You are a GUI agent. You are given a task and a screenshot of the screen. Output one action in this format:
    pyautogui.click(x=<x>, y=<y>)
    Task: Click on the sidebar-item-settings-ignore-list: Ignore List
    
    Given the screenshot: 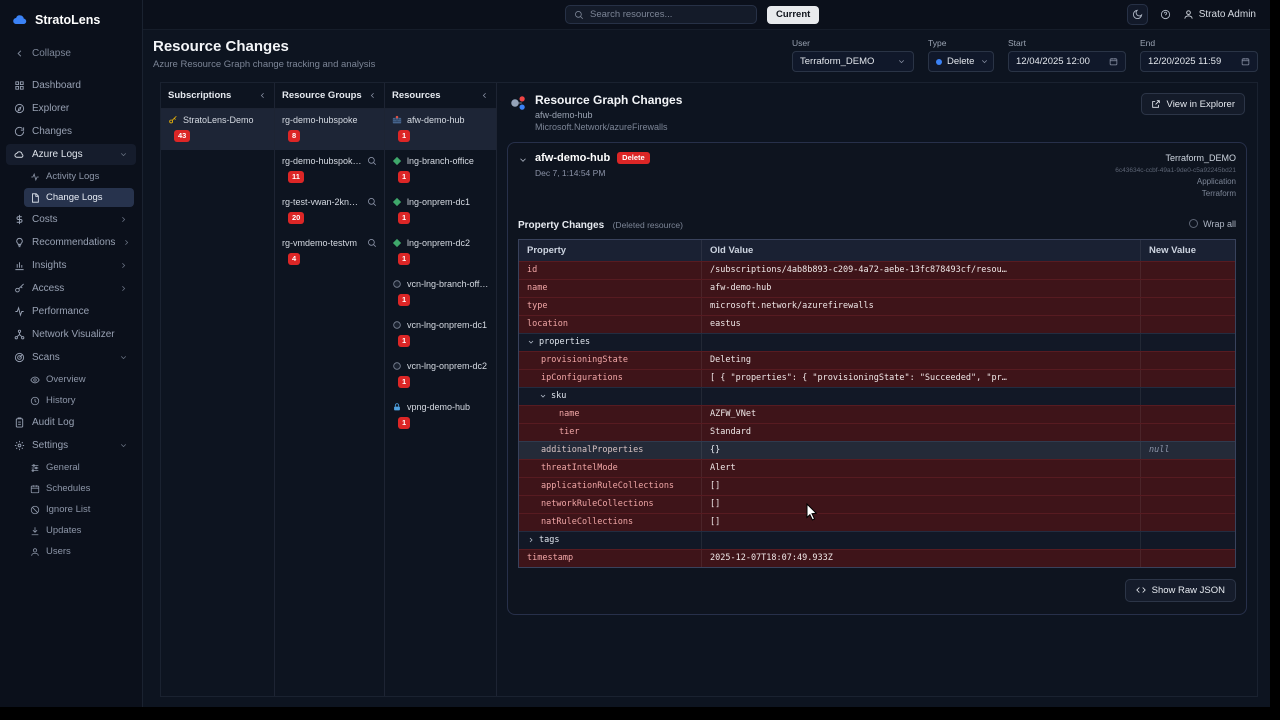 What is the action you would take?
    pyautogui.click(x=79, y=509)
    